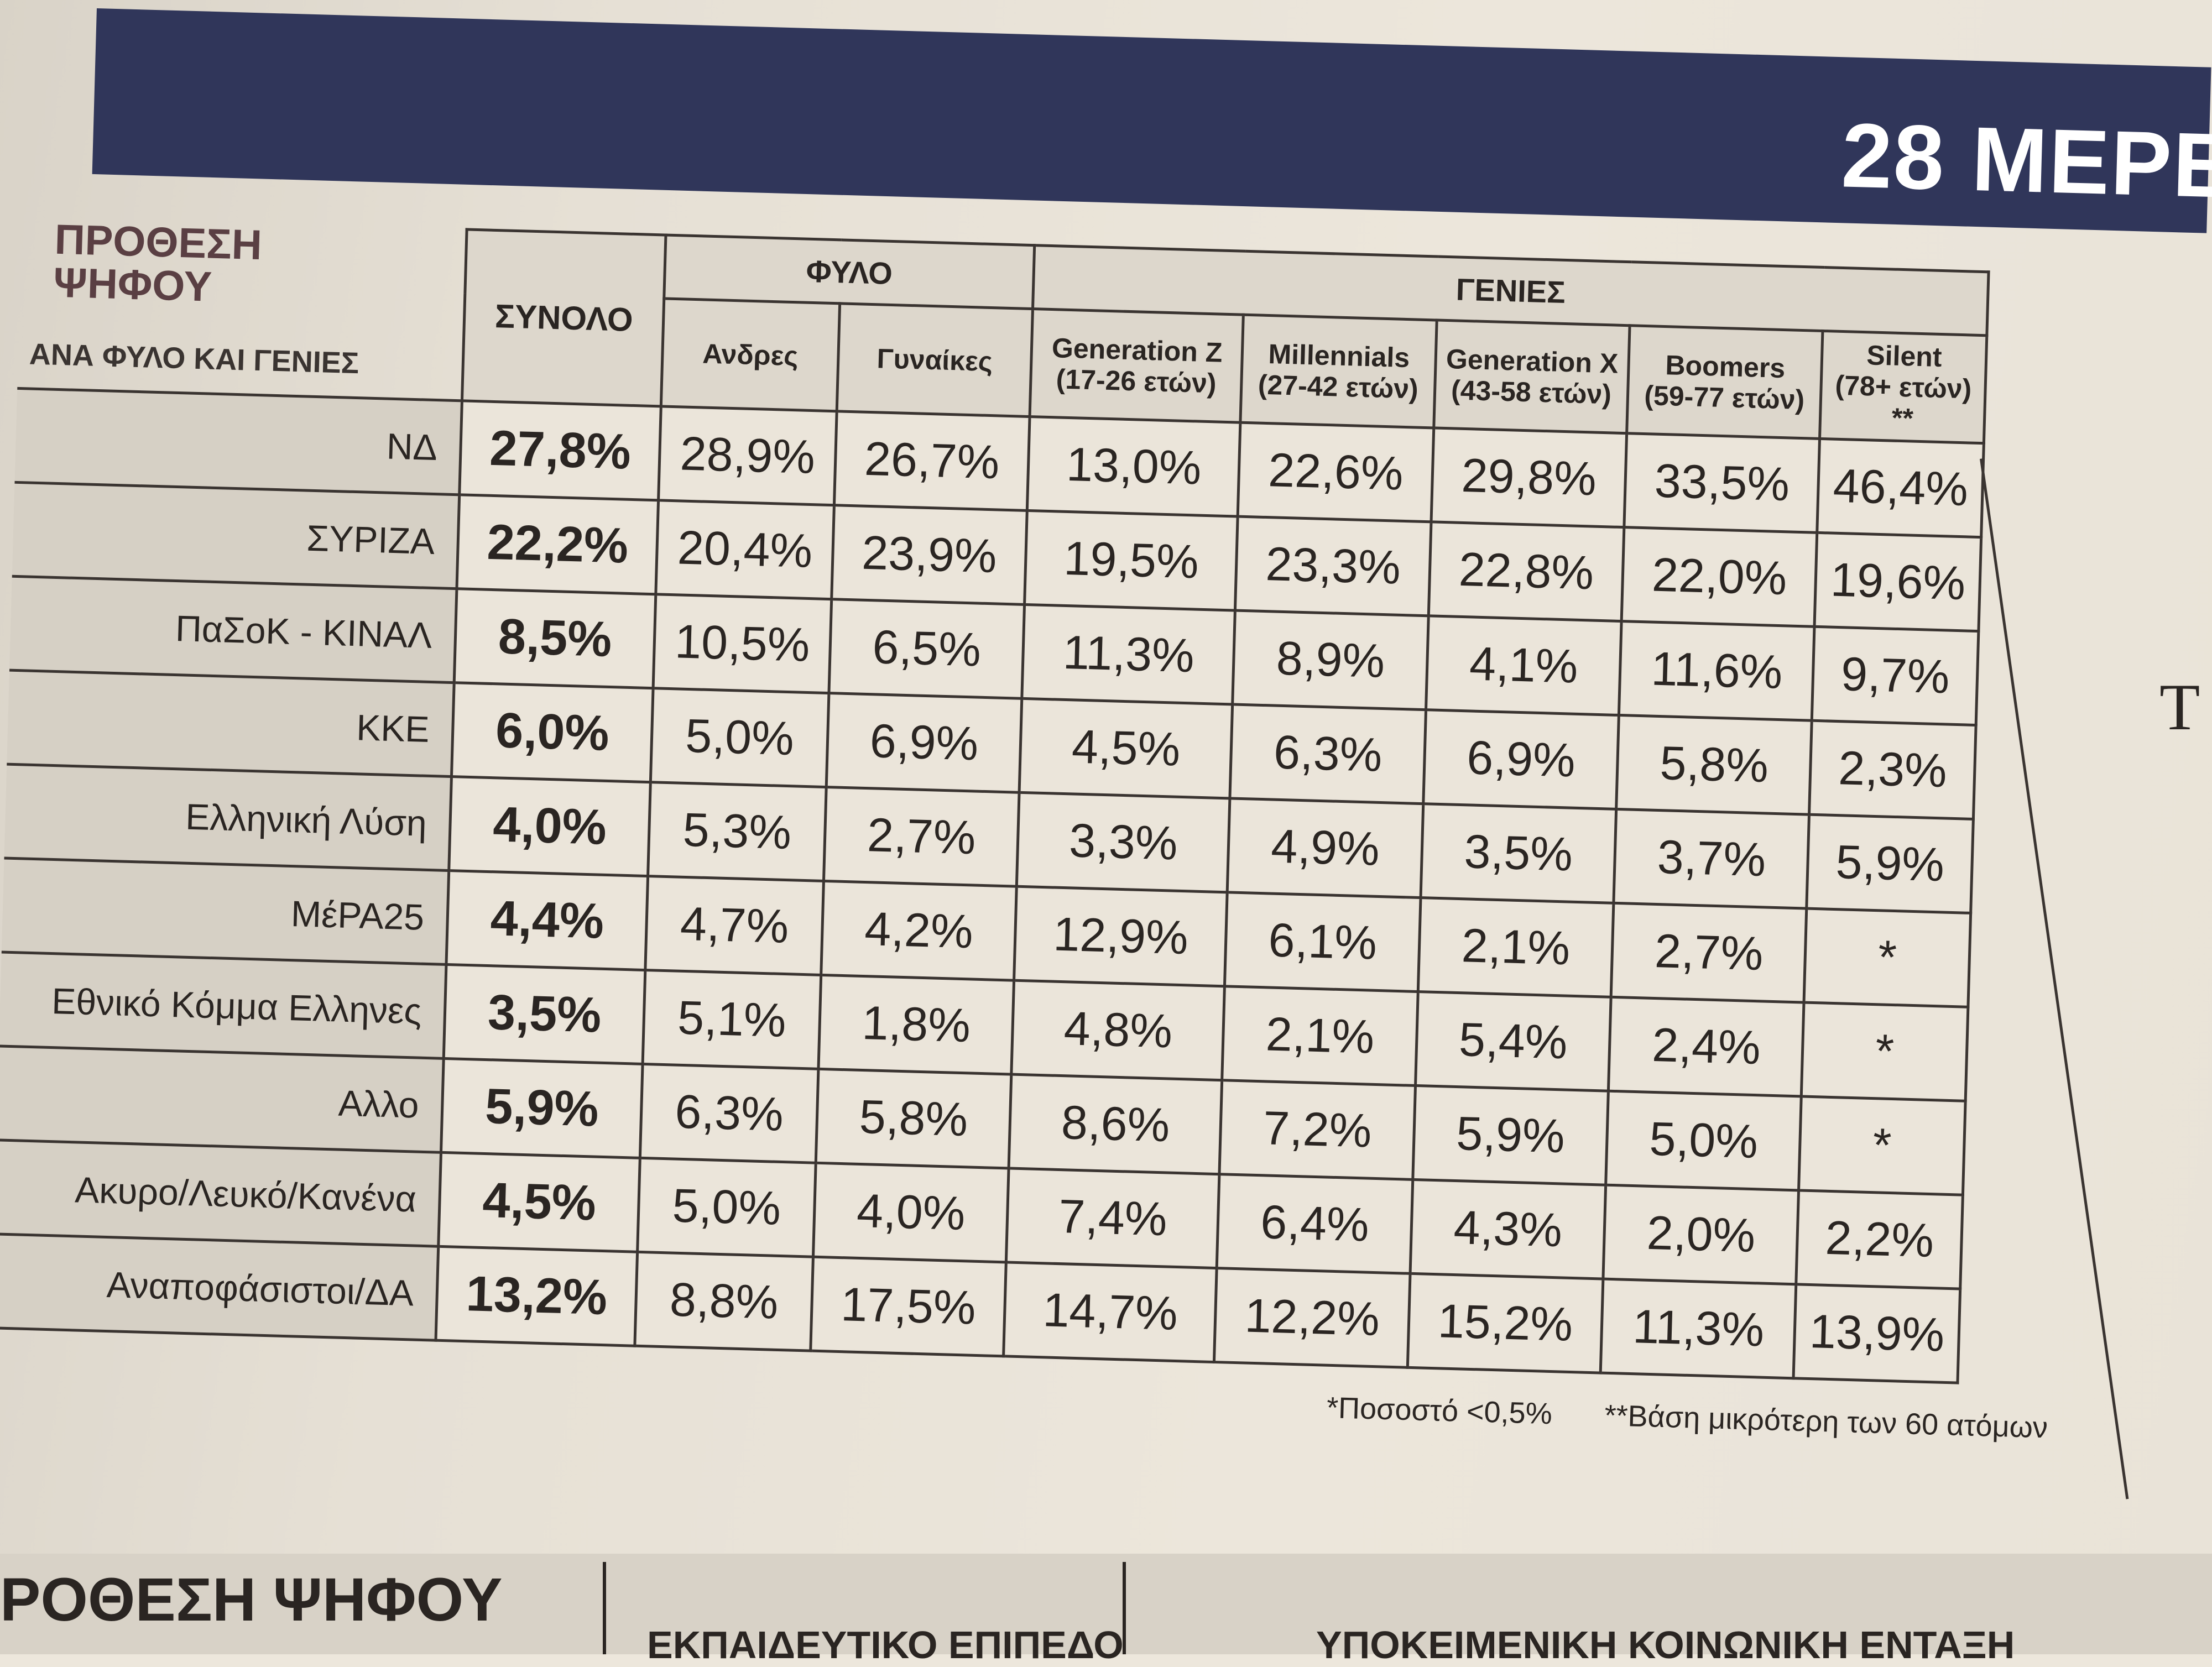 The image size is (2212, 1667). Describe the element at coordinates (555, 638) in the screenshot. I see `total-cell: 8,5%` at that location.